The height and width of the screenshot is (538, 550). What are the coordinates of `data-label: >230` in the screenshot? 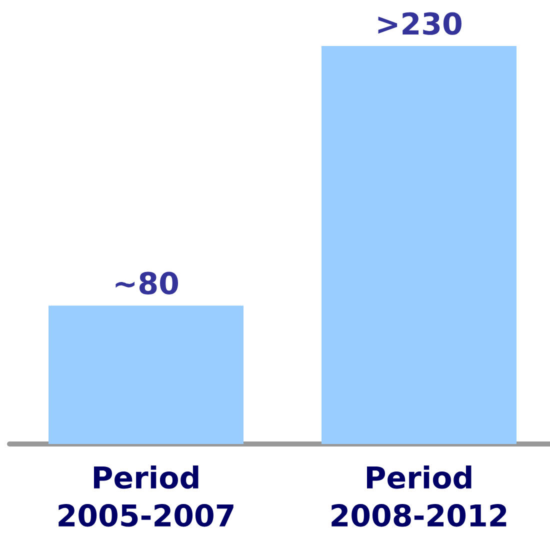 It's located at (420, 23).